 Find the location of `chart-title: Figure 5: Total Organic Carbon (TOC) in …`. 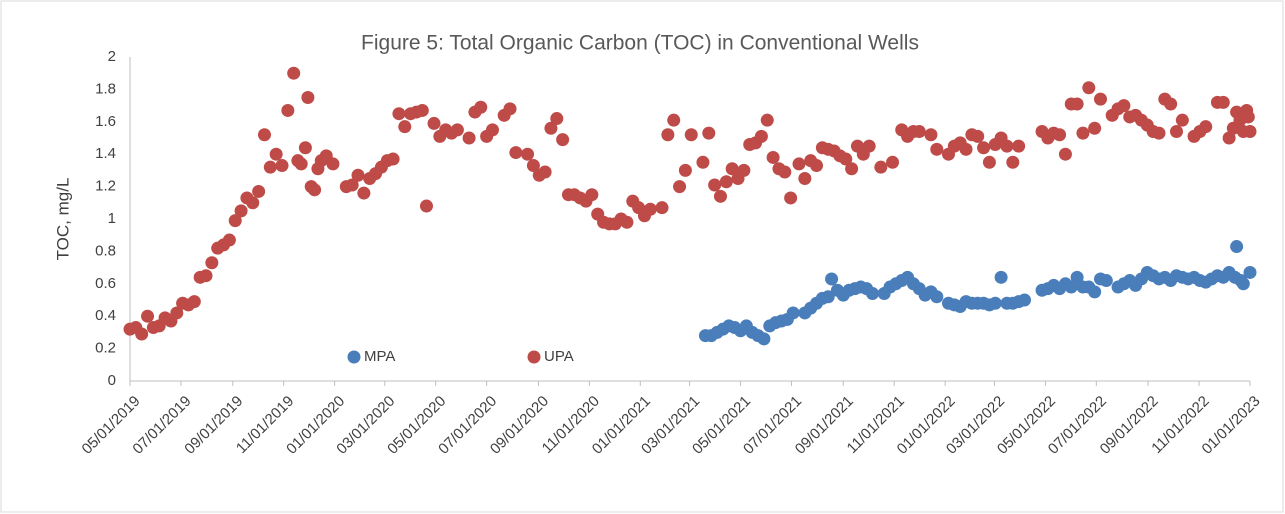

chart-title: Figure 5: Total Organic Carbon (TOC) in … is located at coordinates (640, 43).